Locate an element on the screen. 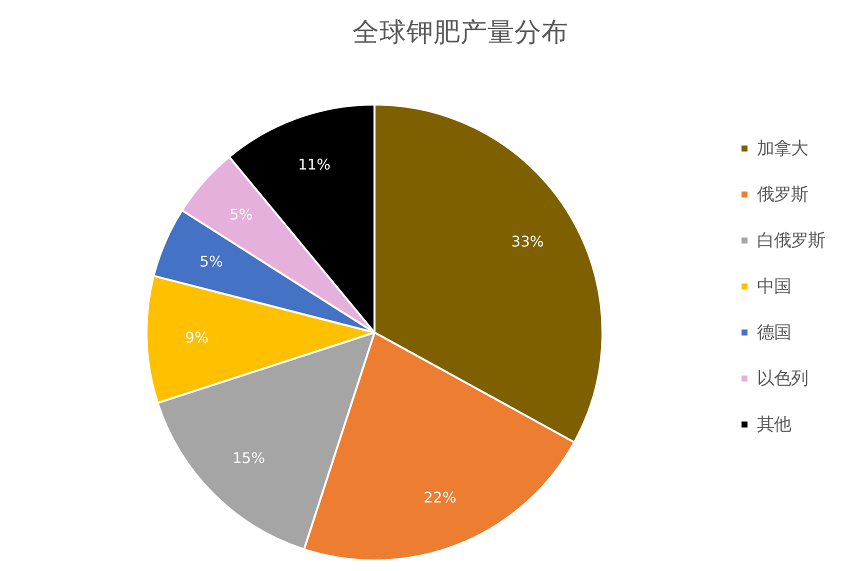 The width and height of the screenshot is (865, 571). legend-label: 白俄罗斯 is located at coordinates (791, 241).